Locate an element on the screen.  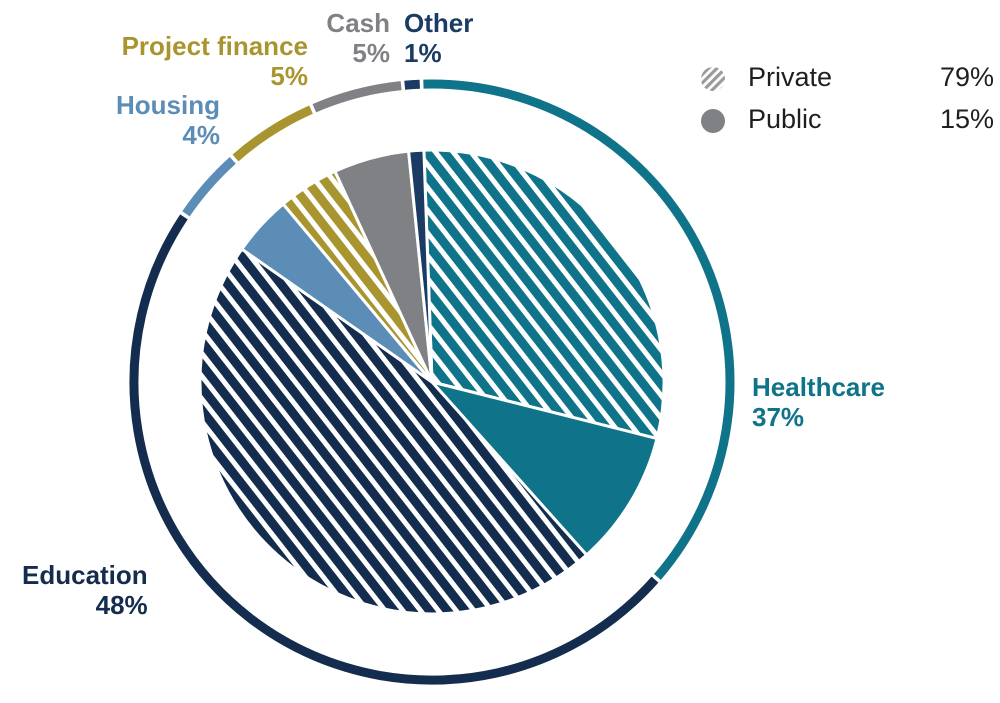
label-housing-name: Housing is located at coordinates (168, 105).